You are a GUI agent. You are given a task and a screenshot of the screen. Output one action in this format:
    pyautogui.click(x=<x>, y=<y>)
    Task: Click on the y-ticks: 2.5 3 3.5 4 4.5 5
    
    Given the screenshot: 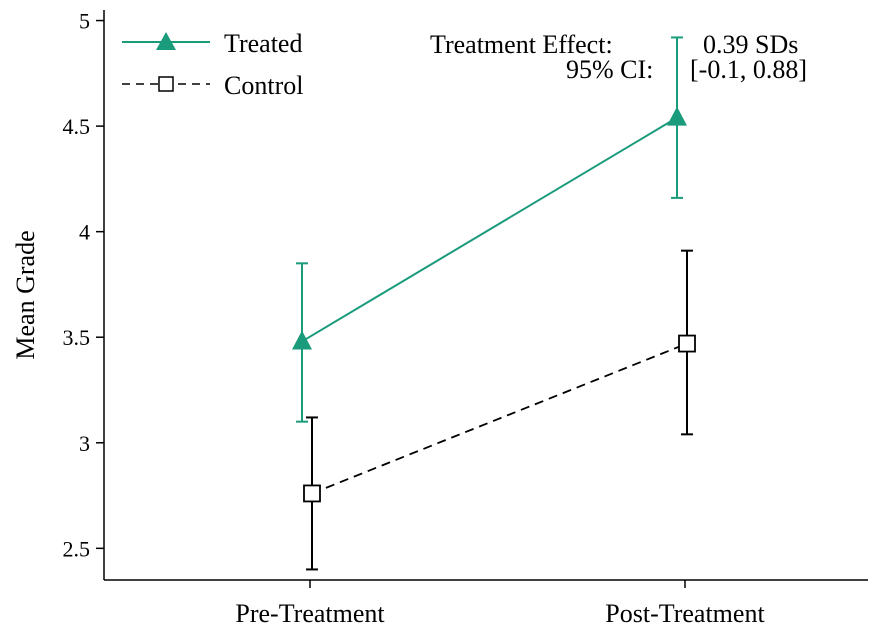 What is the action you would take?
    pyautogui.click(x=83, y=285)
    